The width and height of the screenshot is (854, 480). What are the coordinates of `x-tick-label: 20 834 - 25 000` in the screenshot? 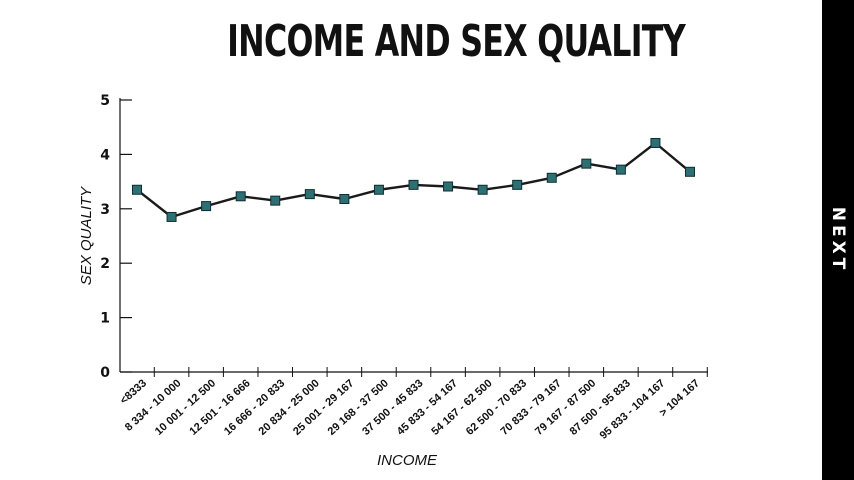 It's located at (289, 407).